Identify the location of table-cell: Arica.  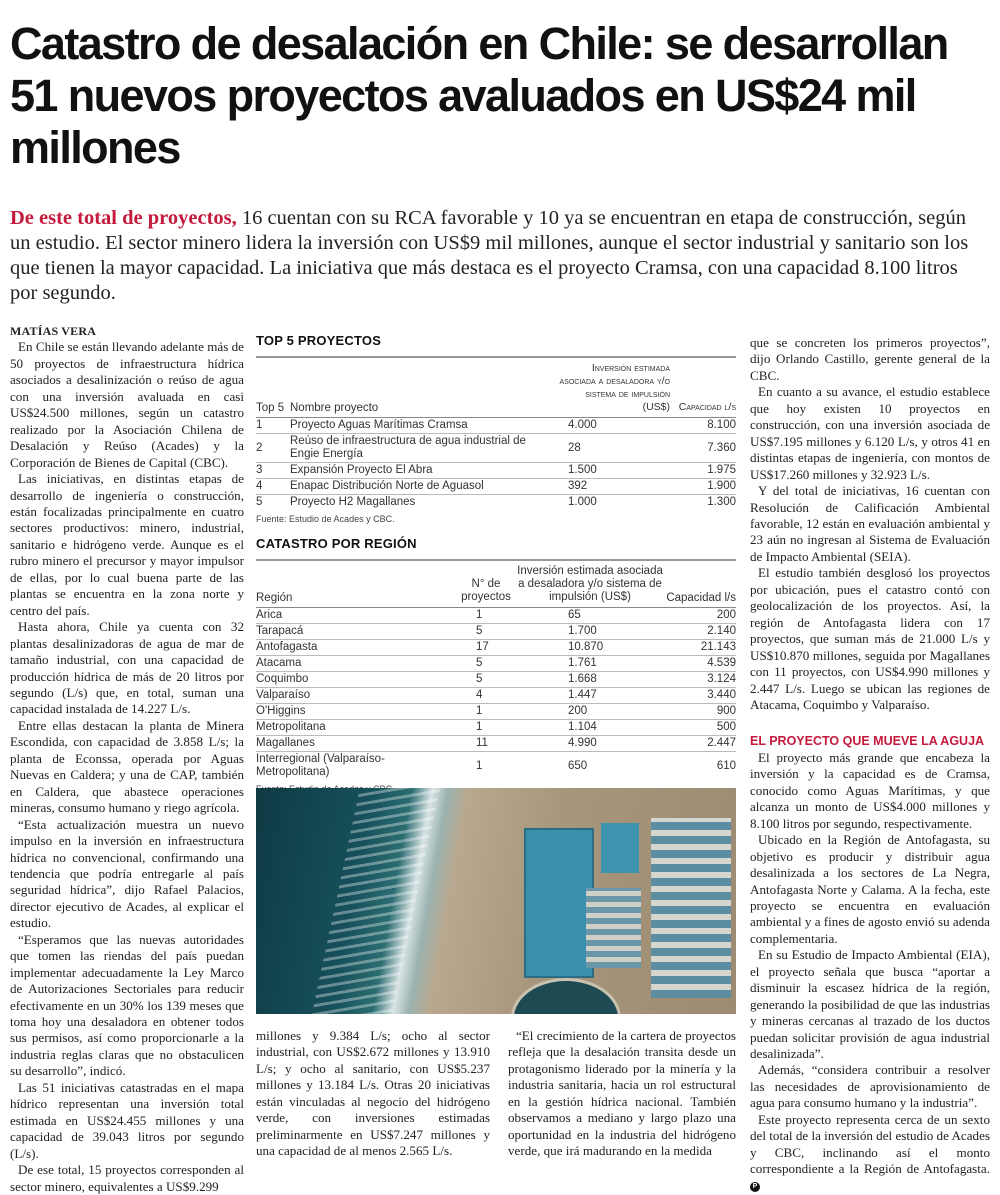
(356, 615).